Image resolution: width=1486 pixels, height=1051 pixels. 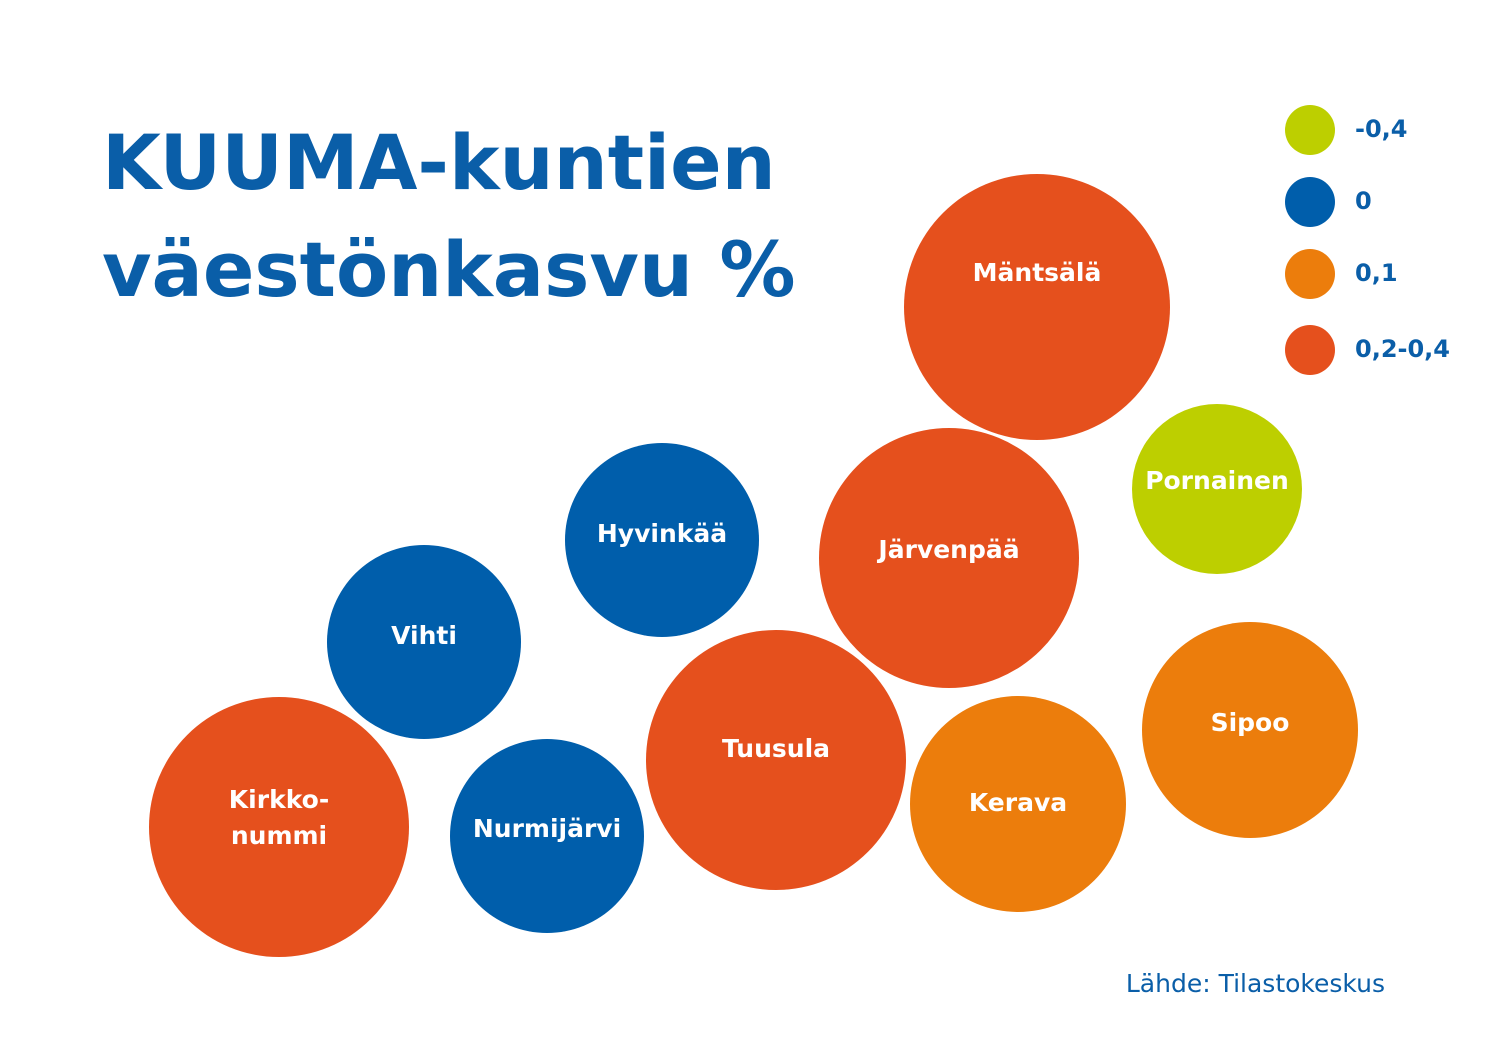 I want to click on municipality-label: Sipoo, so click(x=1250, y=722).